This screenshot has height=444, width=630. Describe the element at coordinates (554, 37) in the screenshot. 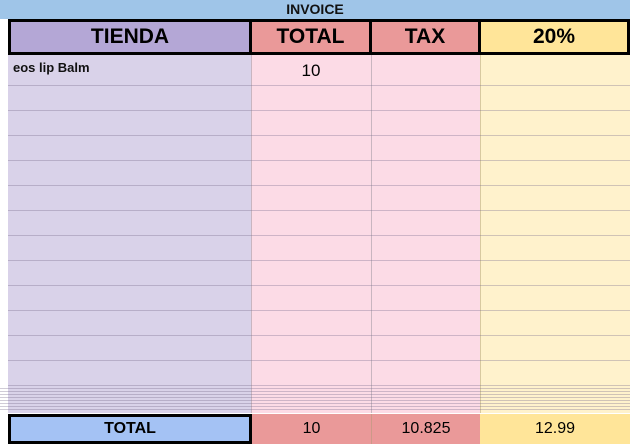

I see `header-pct: 20%` at that location.